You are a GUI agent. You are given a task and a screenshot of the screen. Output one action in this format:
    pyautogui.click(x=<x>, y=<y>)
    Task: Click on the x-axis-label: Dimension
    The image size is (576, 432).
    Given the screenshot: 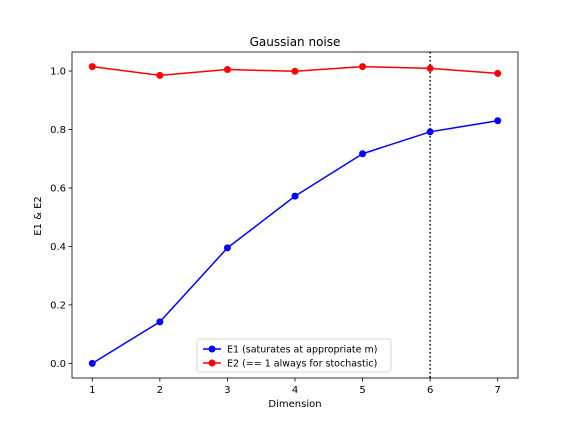 What is the action you would take?
    pyautogui.click(x=294, y=404)
    